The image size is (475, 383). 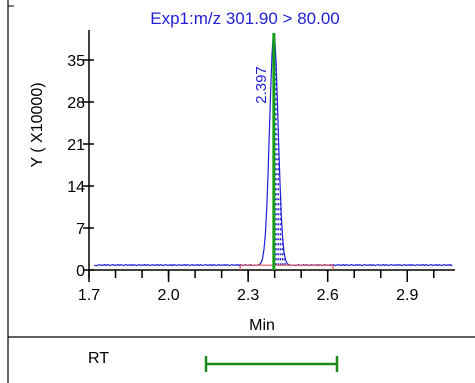 I want to click on peak-rt-label: 2.397, so click(x=261, y=85).